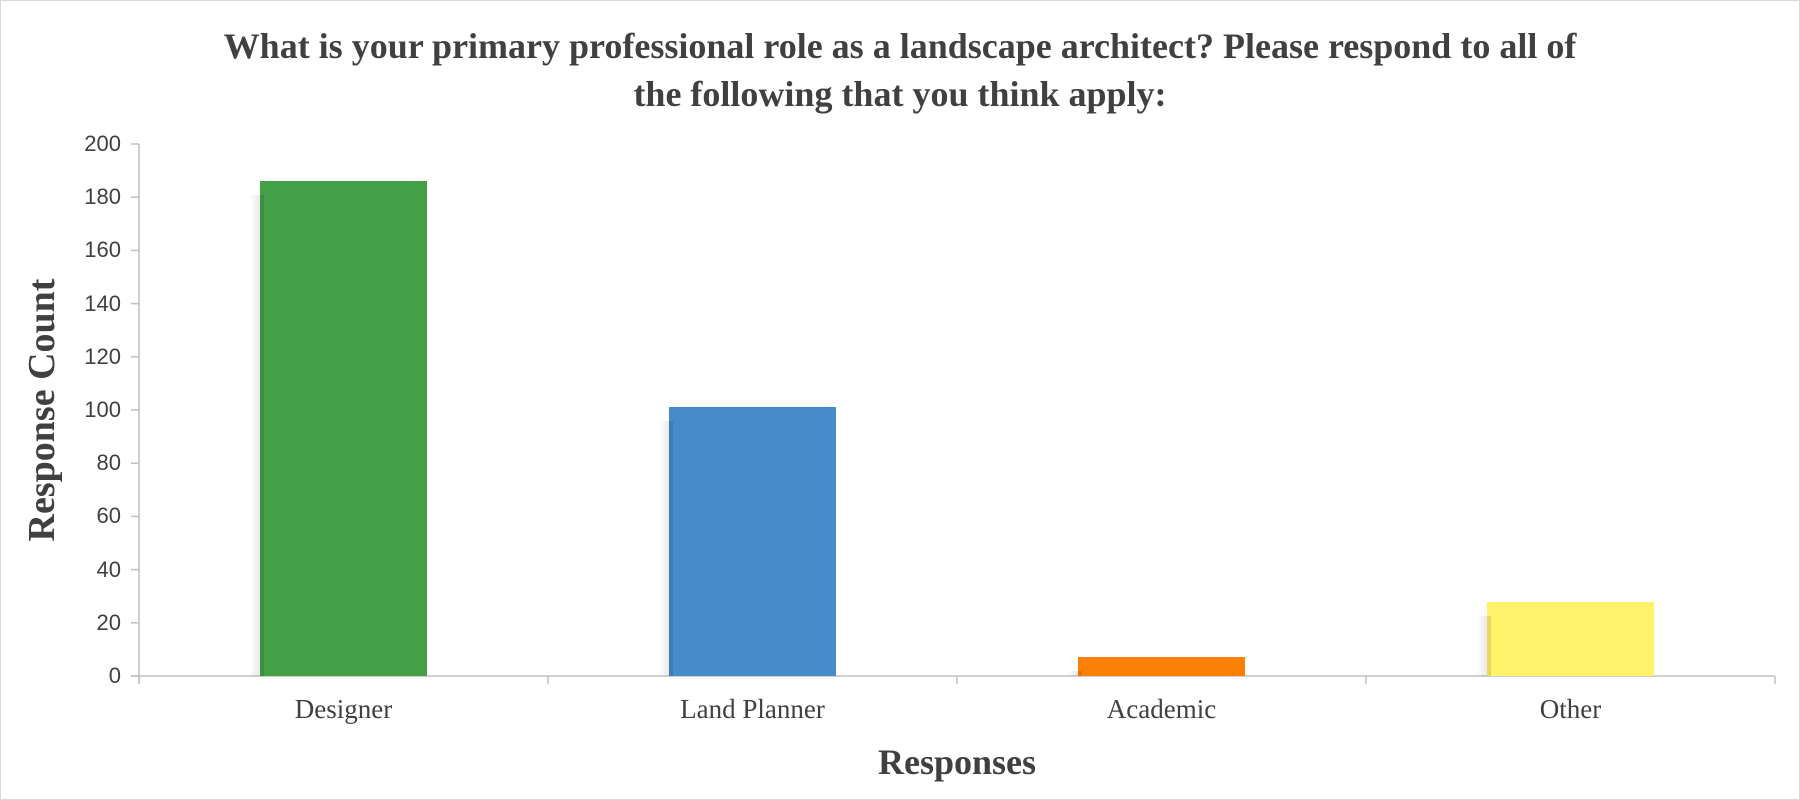  What do you see at coordinates (1565, 639) in the screenshot?
I see `bar-other` at bounding box center [1565, 639].